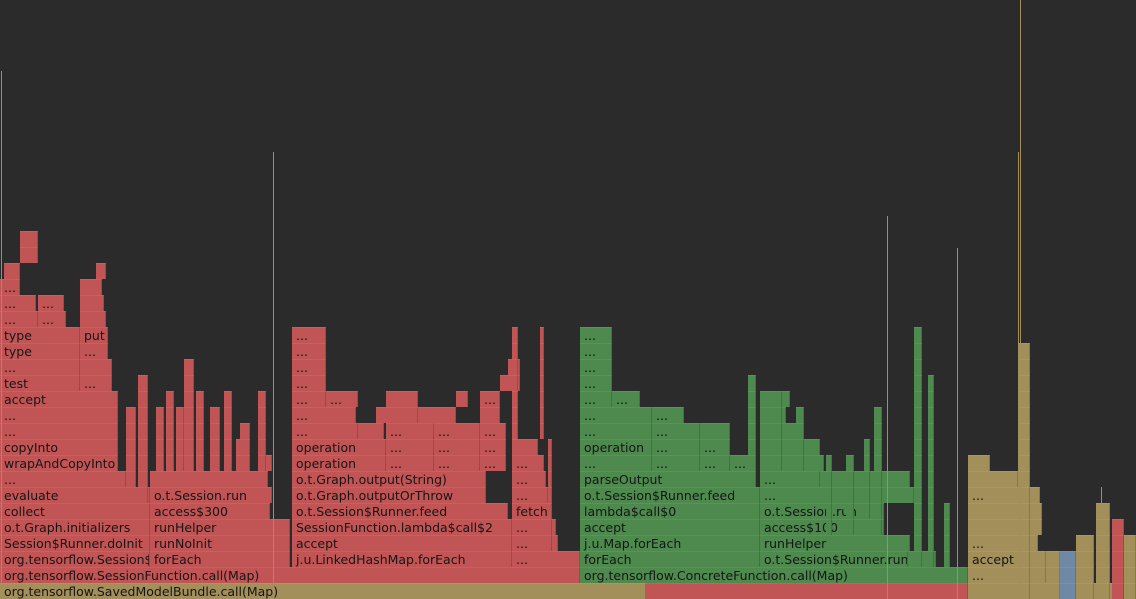 This screenshot has width=1136, height=599. I want to click on frame-session-runner-run: org.tensorflow.Session$Runner.run(), so click(75, 559).